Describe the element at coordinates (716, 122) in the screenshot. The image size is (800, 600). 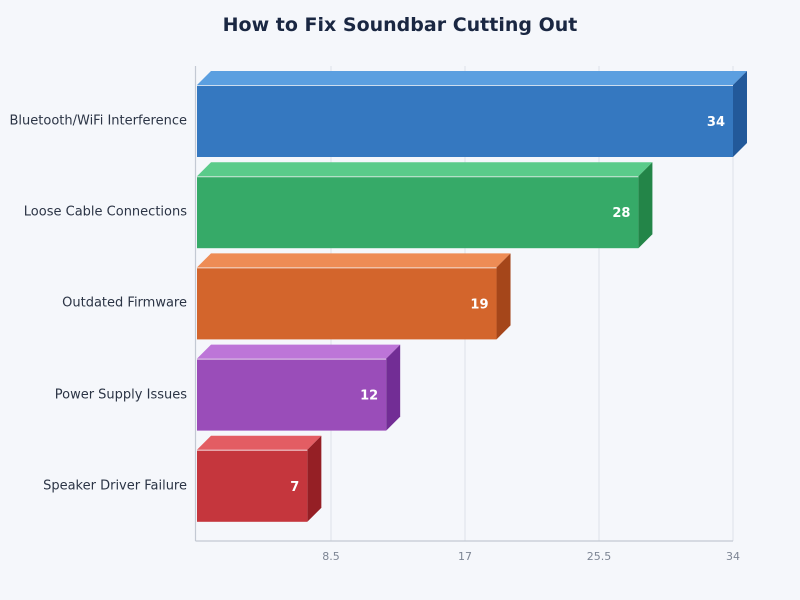
I see `bar-value-label: 34` at that location.